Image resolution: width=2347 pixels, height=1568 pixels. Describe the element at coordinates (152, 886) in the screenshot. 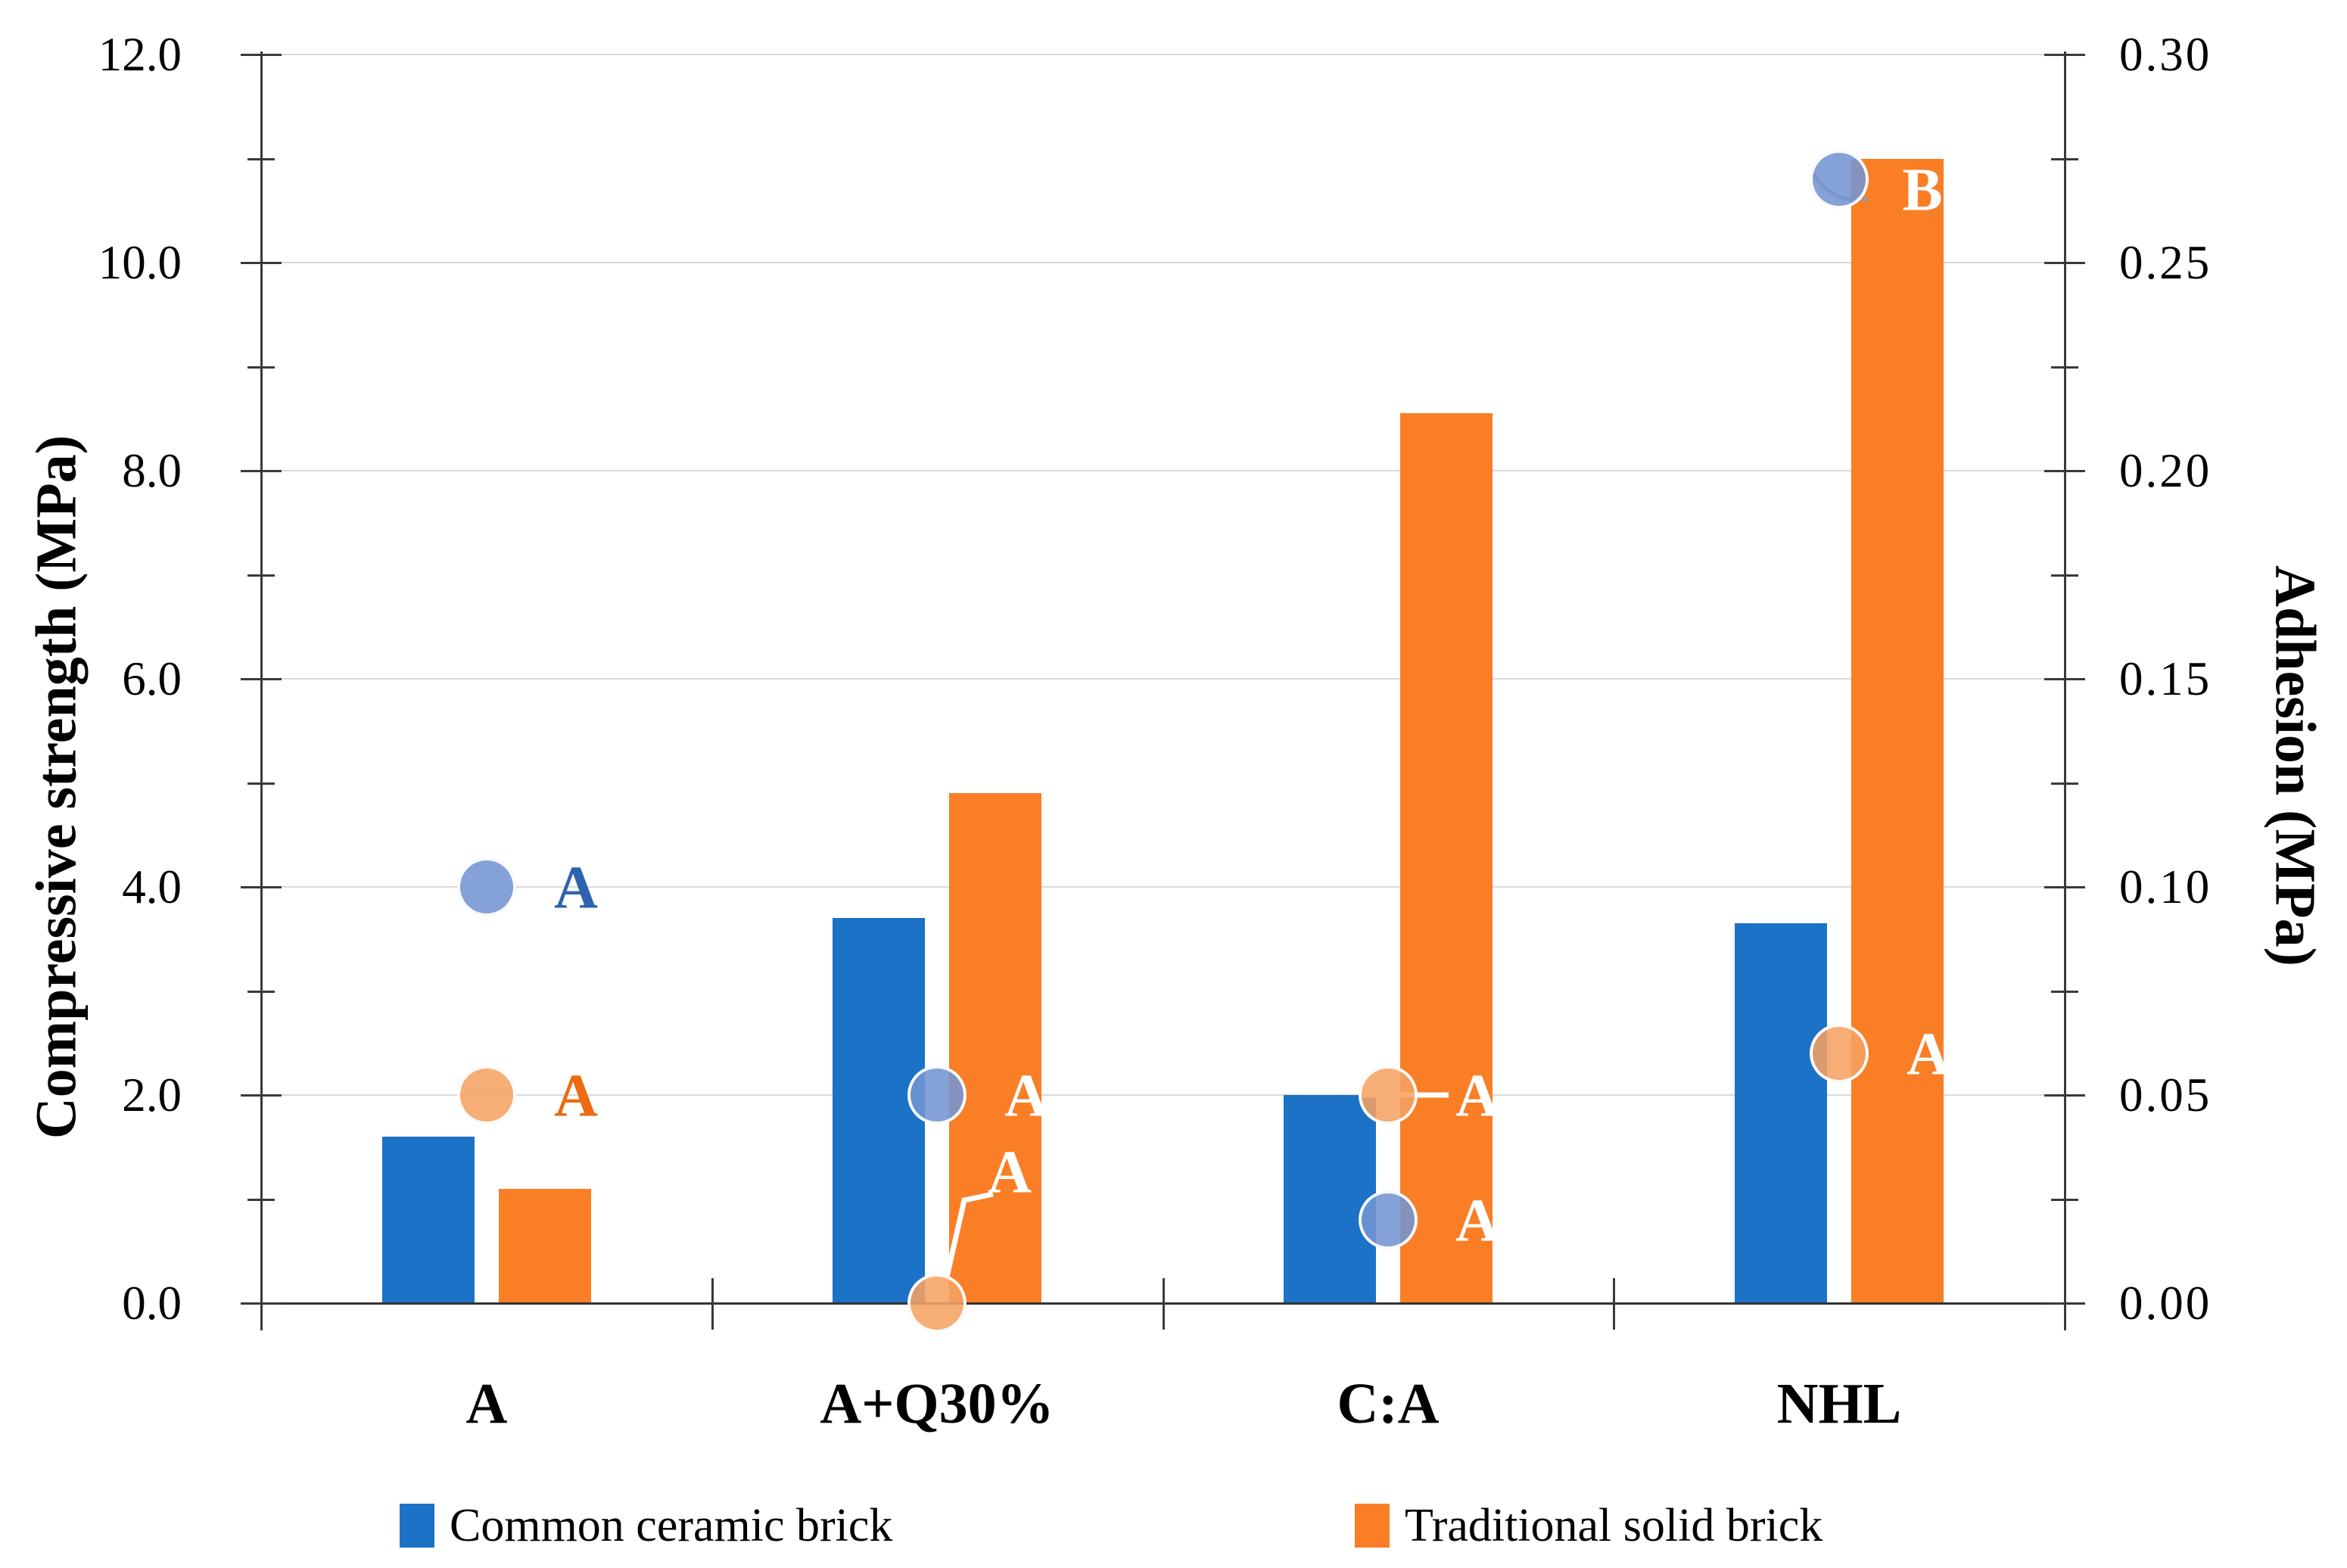

I see `tick-label-left: 4.0` at that location.